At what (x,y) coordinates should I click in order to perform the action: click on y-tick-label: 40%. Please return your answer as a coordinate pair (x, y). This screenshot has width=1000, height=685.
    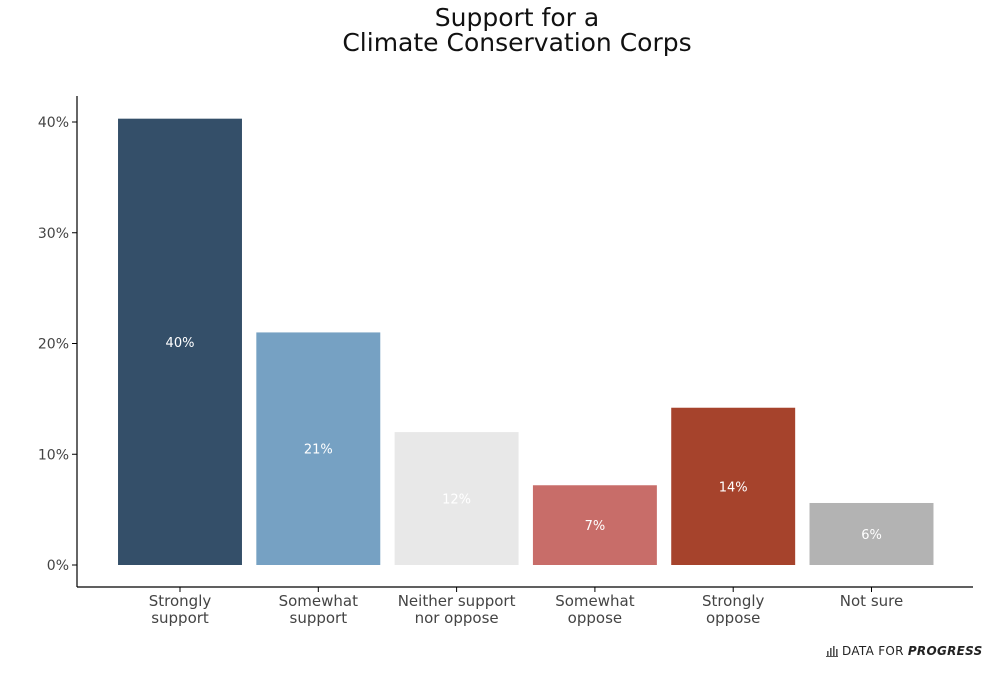
    Looking at the image, I should click on (53, 123).